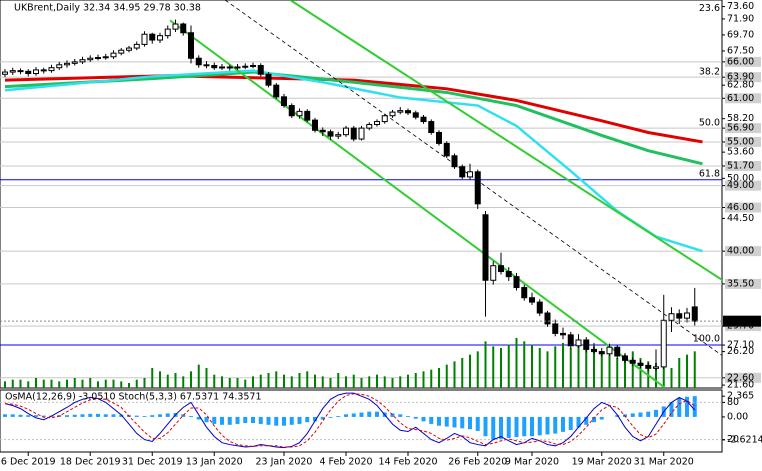 The height and width of the screenshot is (471, 762). Describe the element at coordinates (28, 462) in the screenshot. I see `x-tick-label: 6 Dec 2019` at that location.